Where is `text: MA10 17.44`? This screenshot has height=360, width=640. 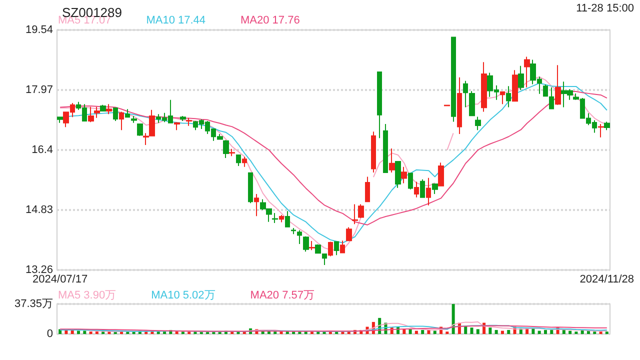
text: MA10 17.44 is located at coordinates (176, 20).